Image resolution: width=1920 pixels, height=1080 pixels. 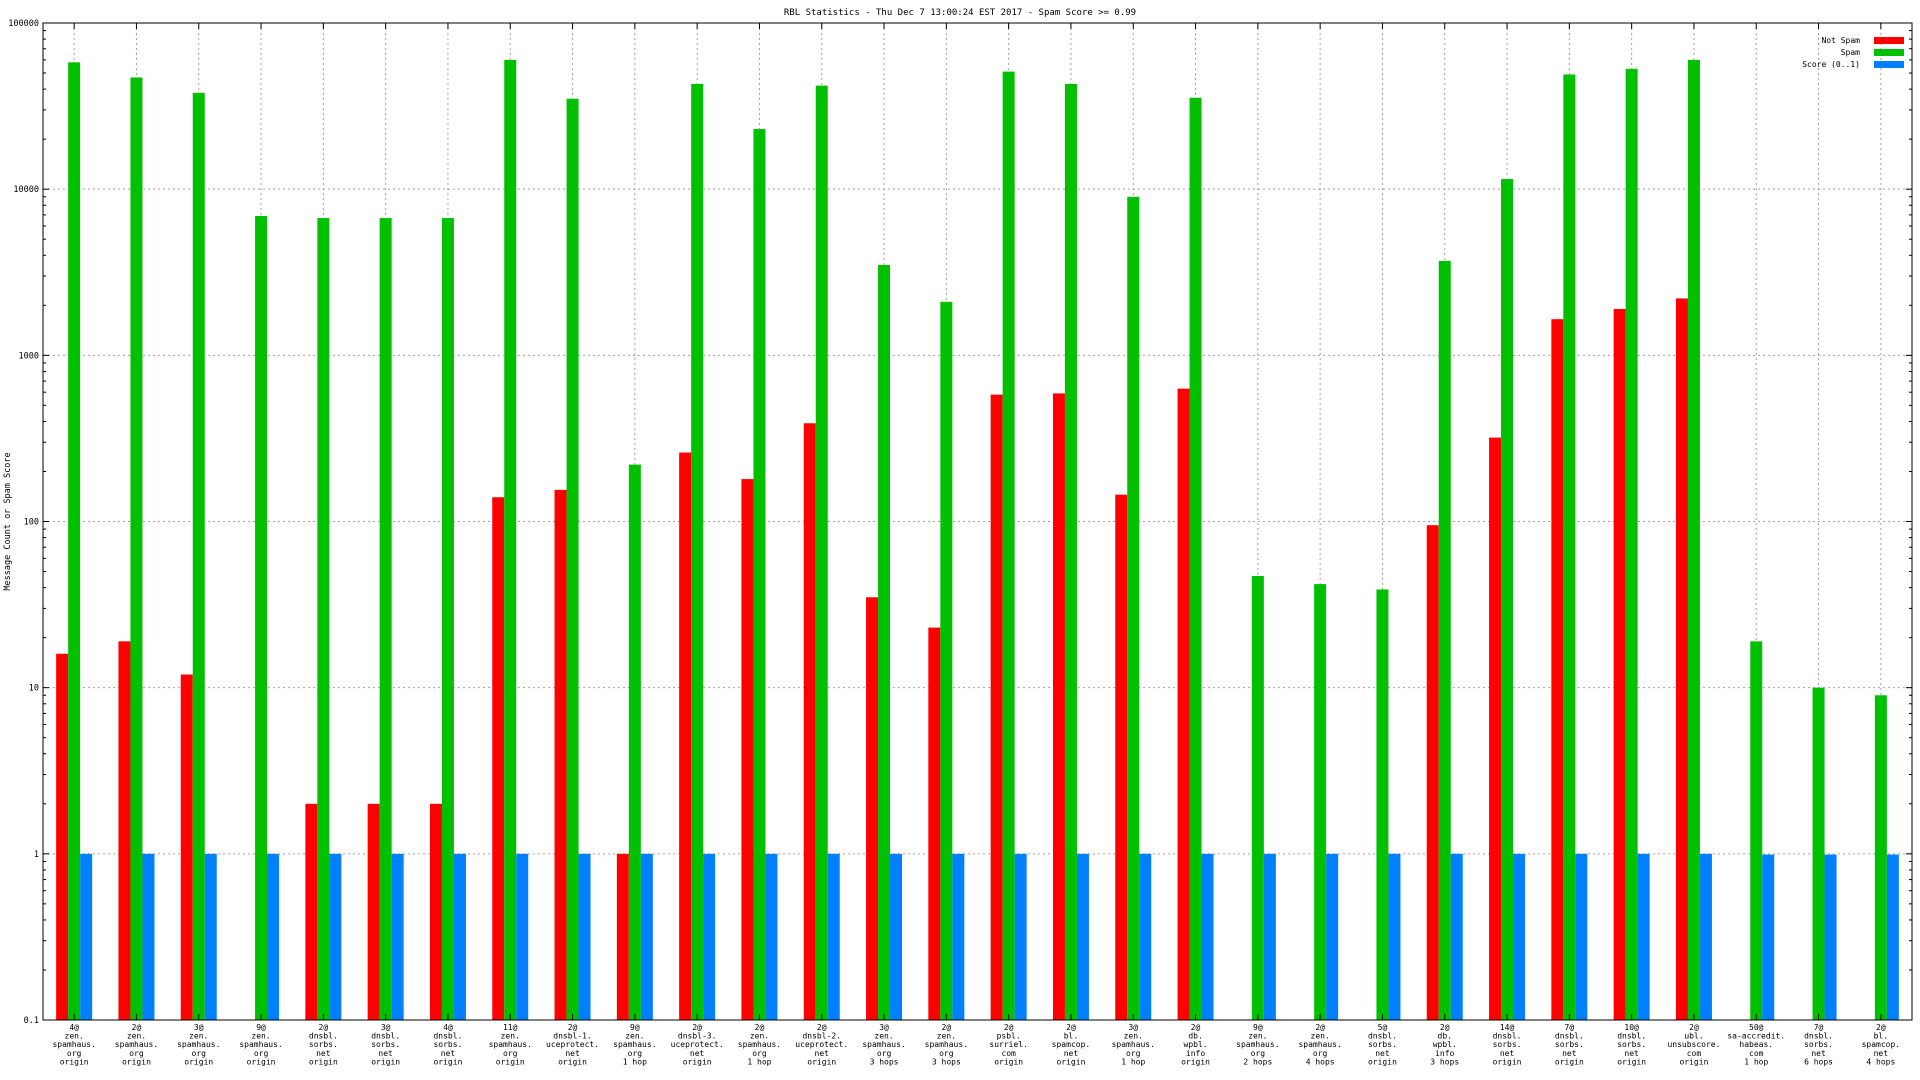 What do you see at coordinates (1850, 52) in the screenshot?
I see `legend-label: Spam` at bounding box center [1850, 52].